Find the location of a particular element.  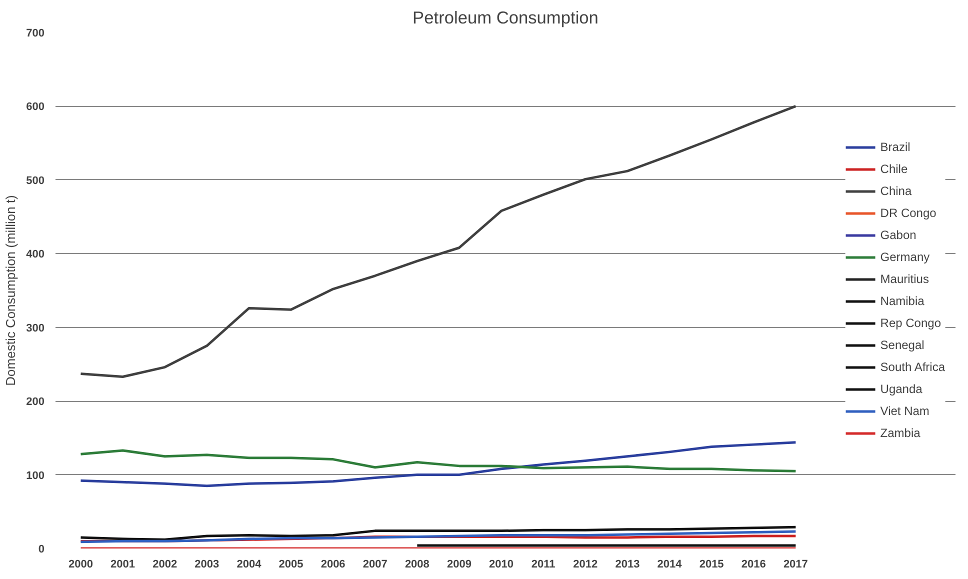

legend-label: DR Congo is located at coordinates (908, 213).